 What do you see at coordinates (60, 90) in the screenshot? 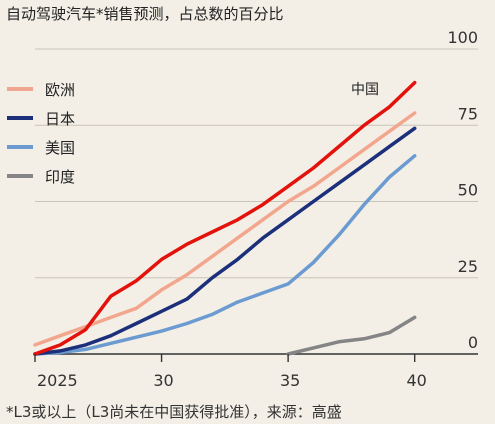
I see `legend-label-1: 欧洲` at bounding box center [60, 90].